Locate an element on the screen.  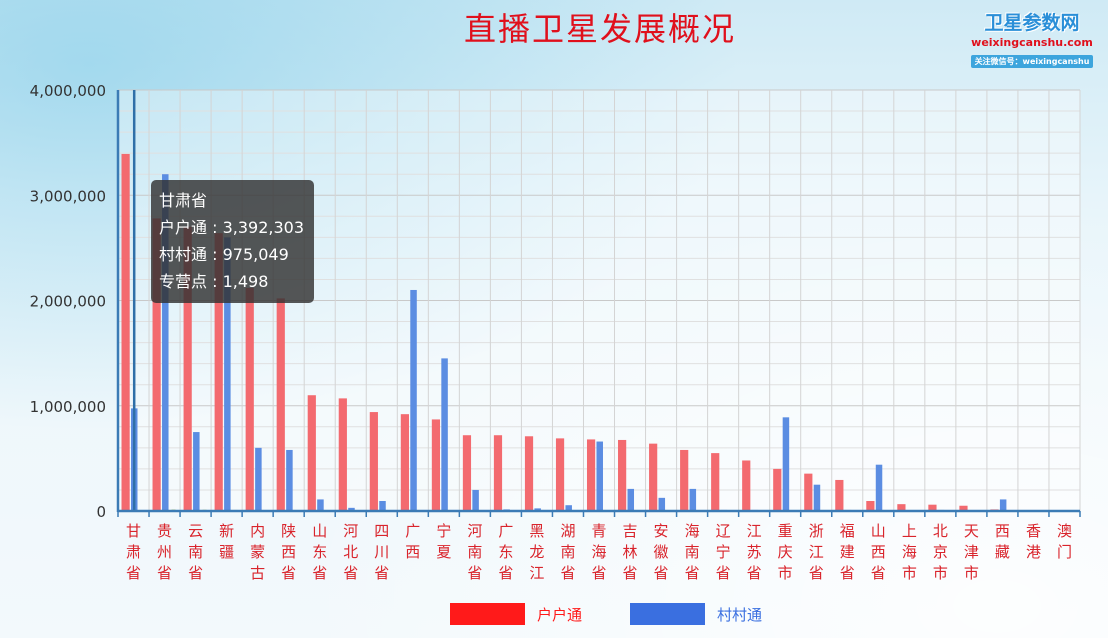
tooltip-row-value: 975,049 is located at coordinates (255, 254).